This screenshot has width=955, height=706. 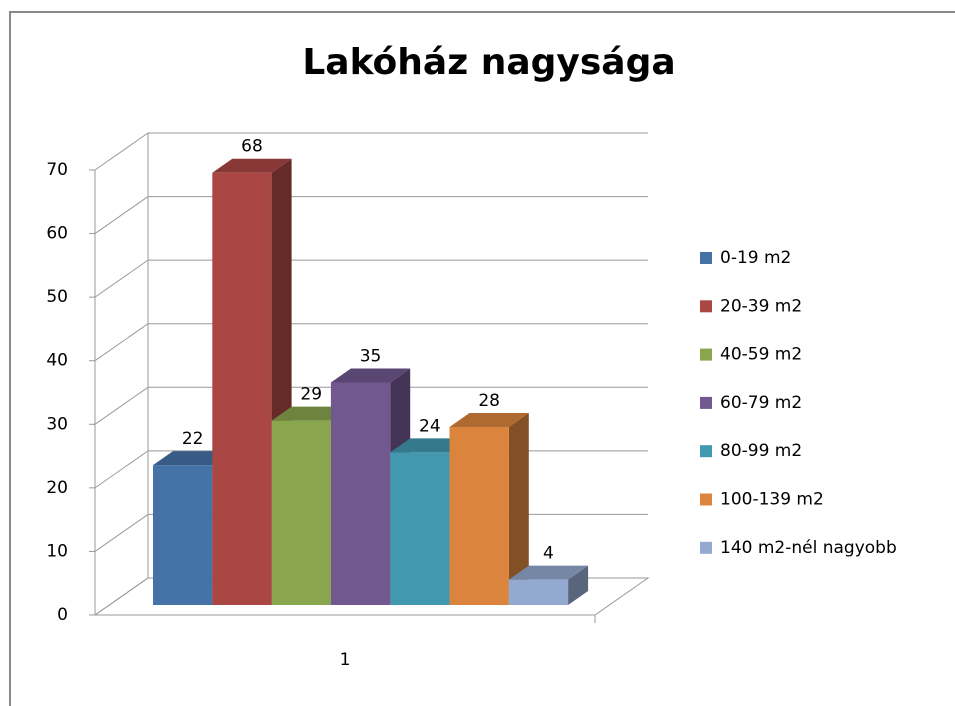 I want to click on x-tick-label: 1, so click(x=345, y=660).